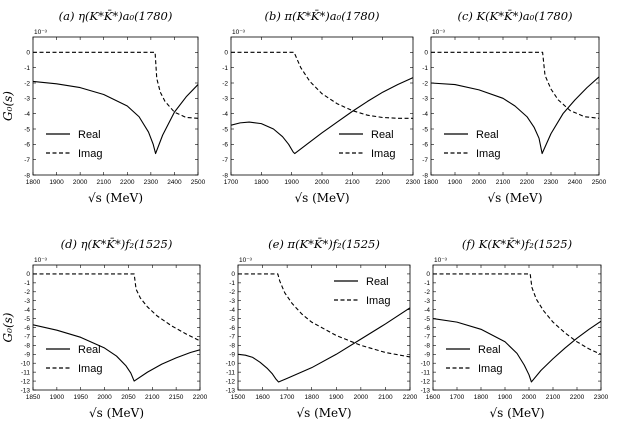 The image size is (623, 441). I want to click on x-tick-label: 2150, so click(176, 397).